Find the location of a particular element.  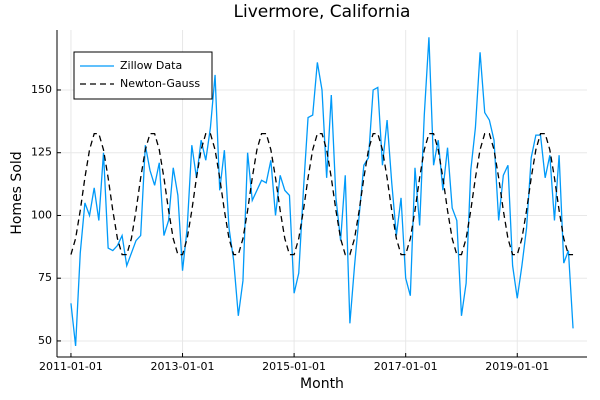

y-tick-label: 75 is located at coordinates (45, 277).